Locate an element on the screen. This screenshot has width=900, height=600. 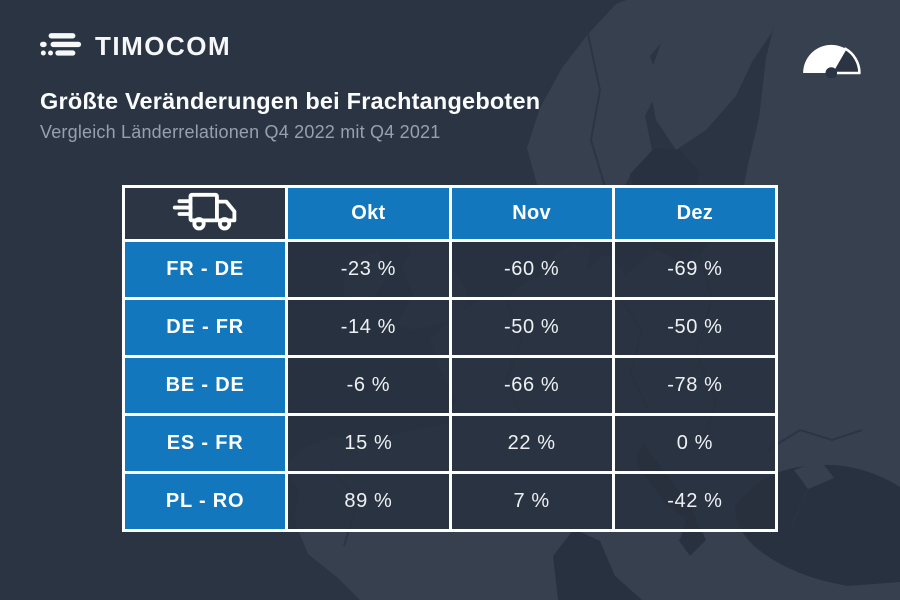
table-header-row: Okt Nov Dez is located at coordinates (450, 213).